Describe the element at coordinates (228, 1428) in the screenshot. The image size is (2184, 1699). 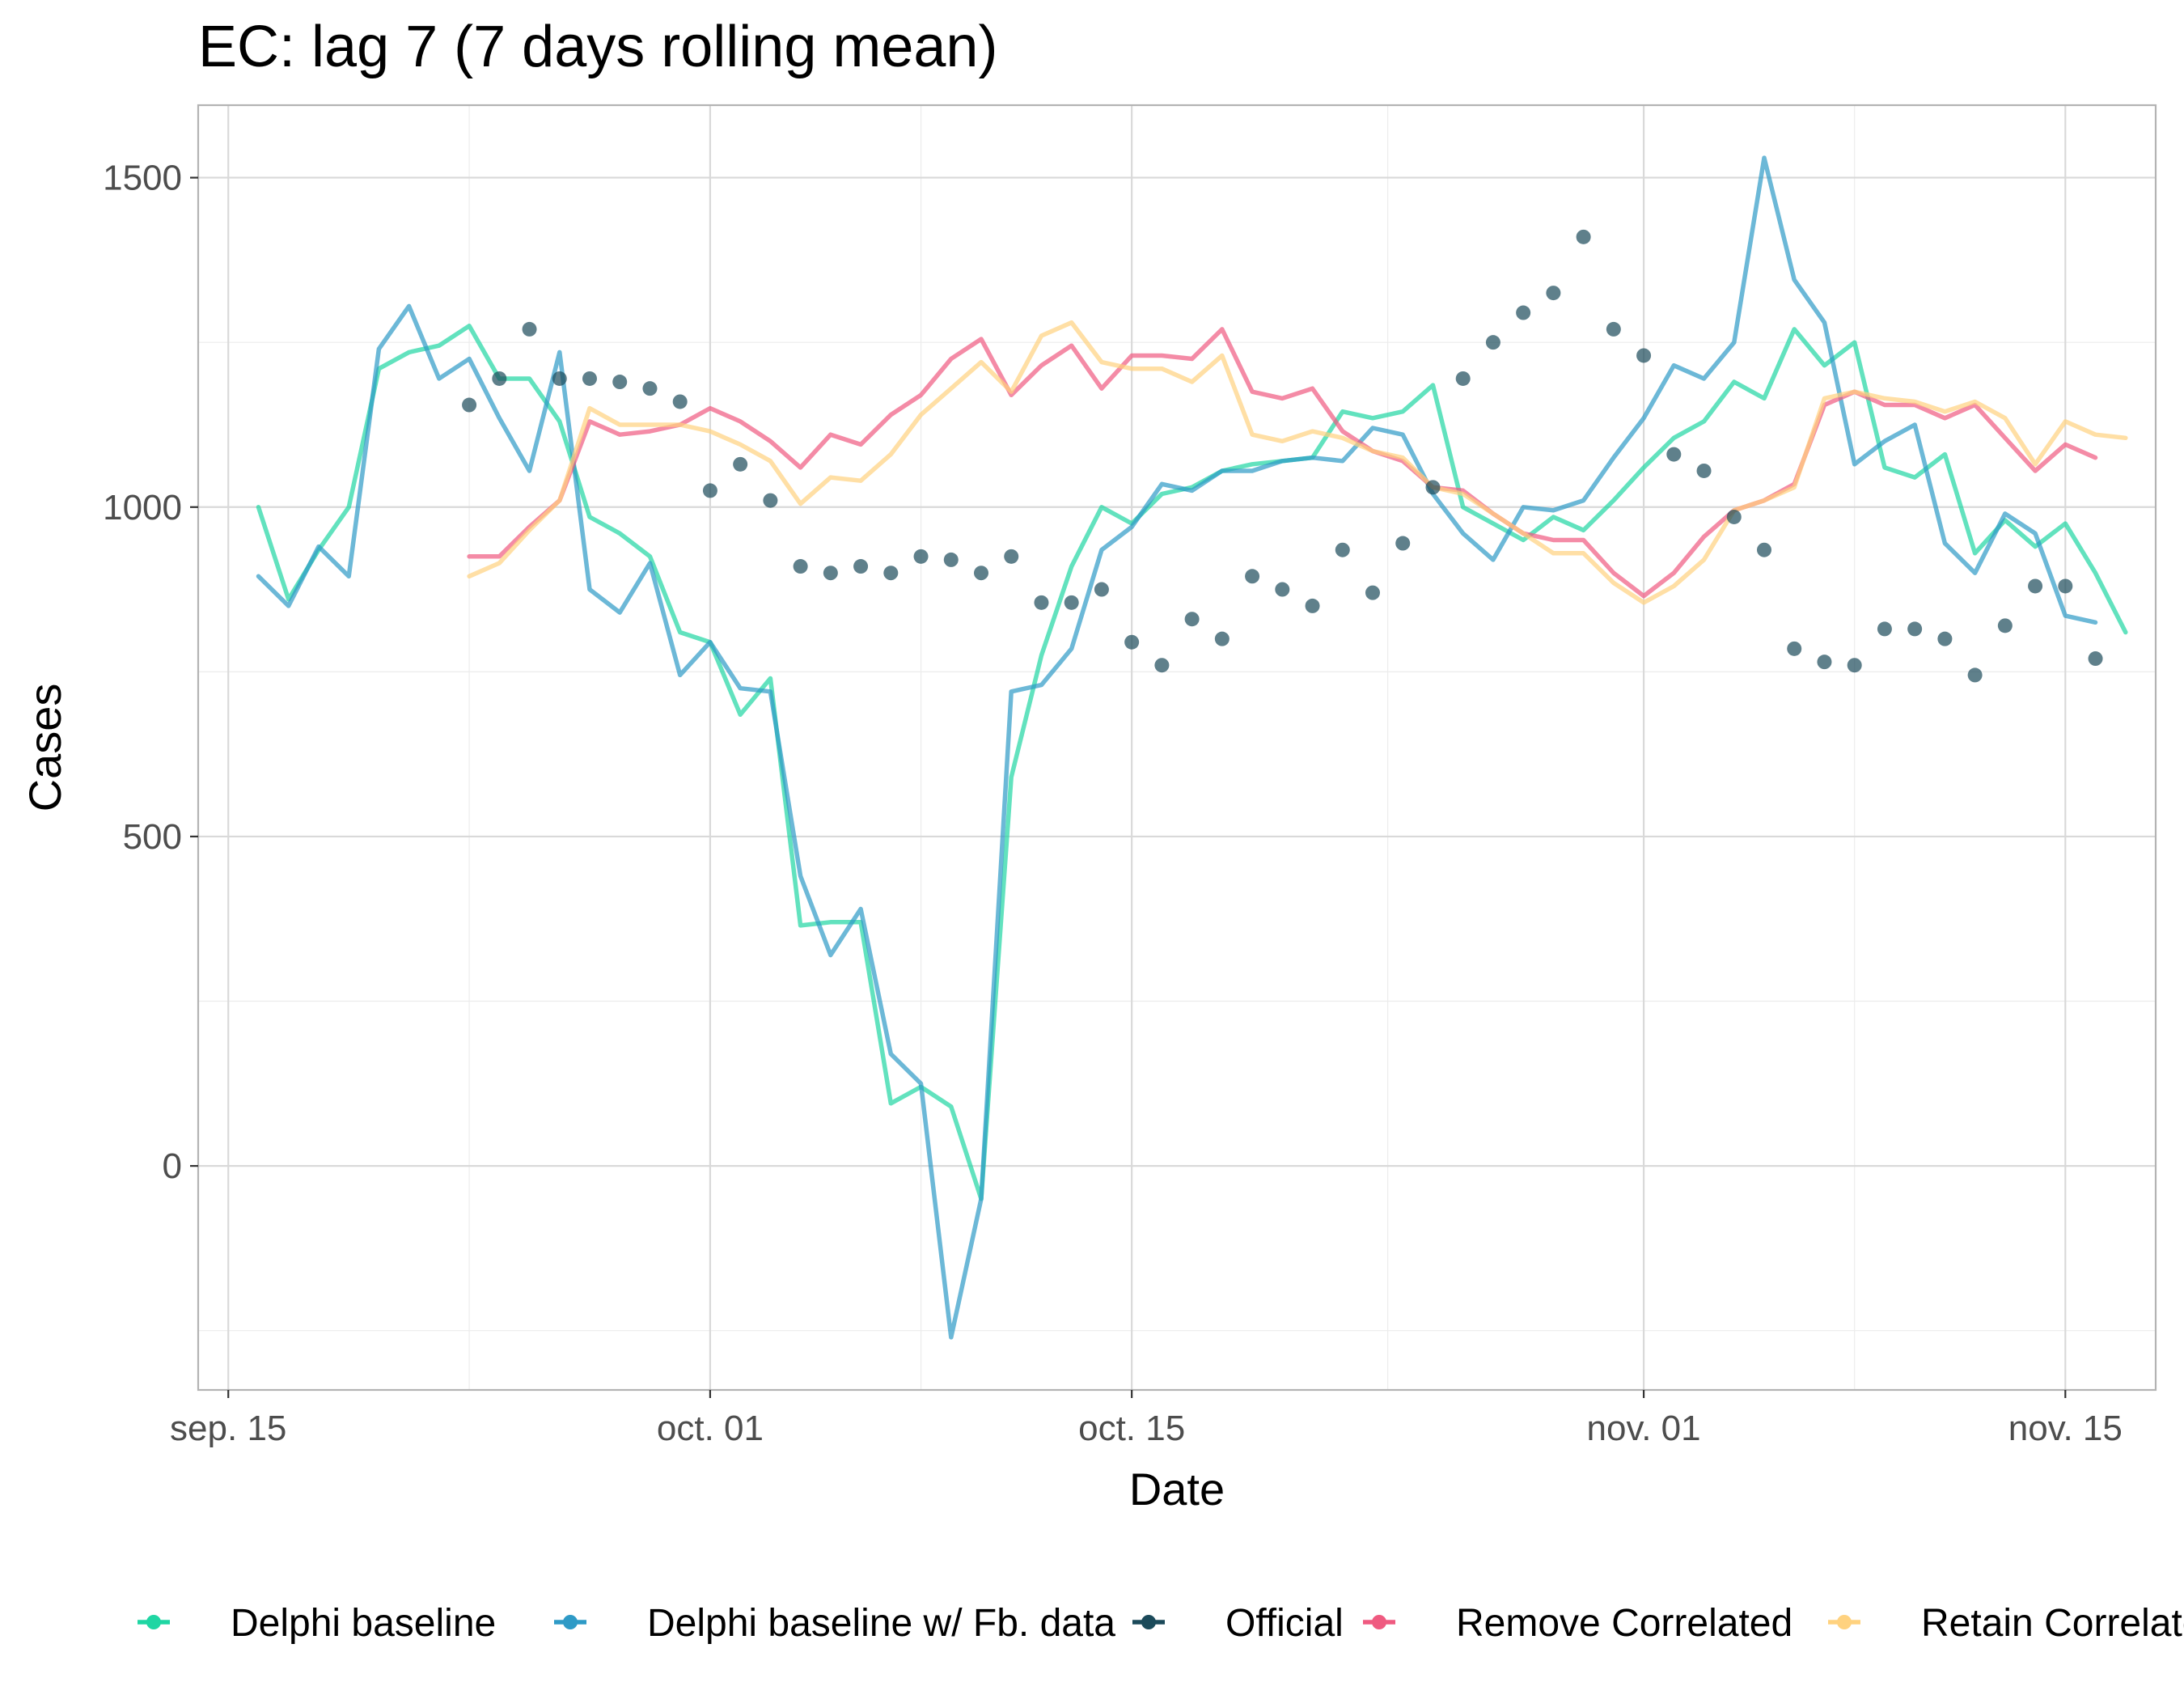
I see `x-tick-label: sep. 15` at that location.